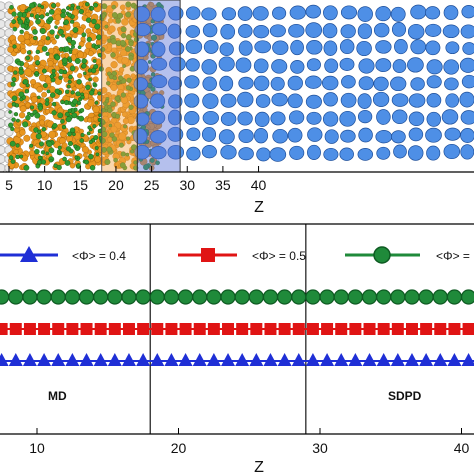 The height and width of the screenshot is (474, 474). I want to click on legend: <Φ> = 0.4 <Φ> = 0.5 <Φ> =, so click(235, 255).